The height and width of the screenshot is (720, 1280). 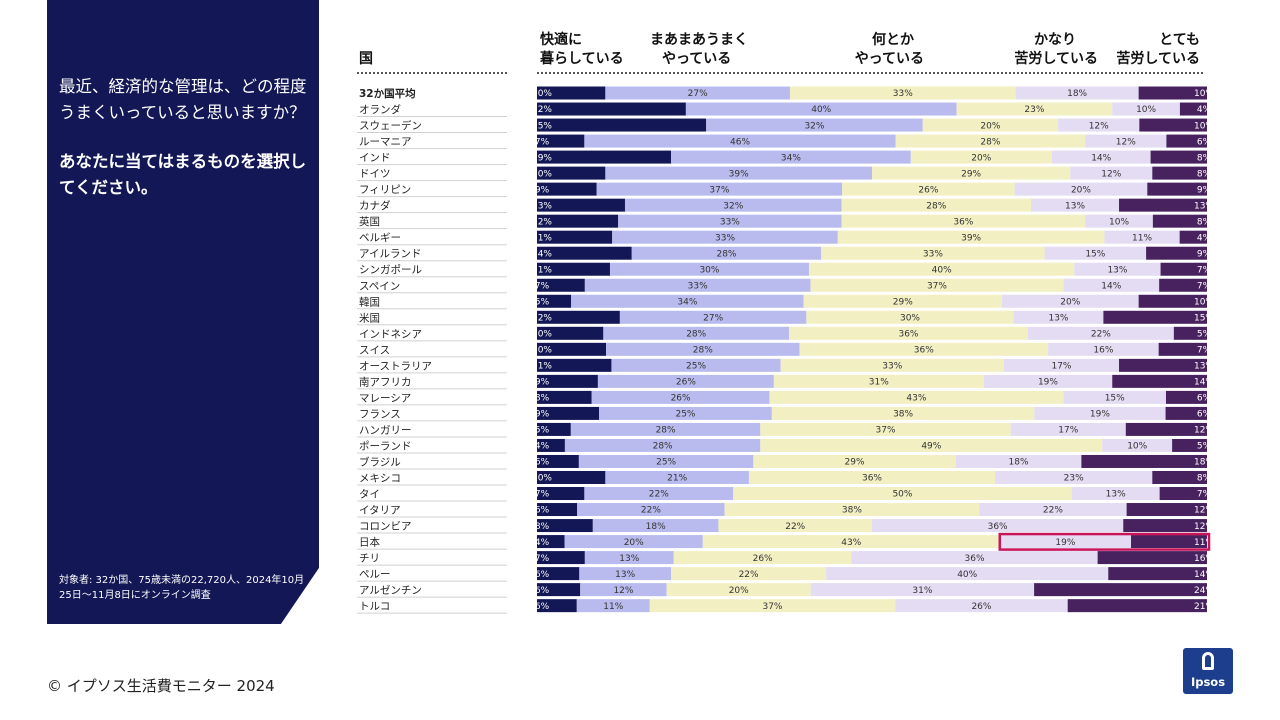 What do you see at coordinates (380, 461) in the screenshot?
I see `country-label: ブラジル` at bounding box center [380, 461].